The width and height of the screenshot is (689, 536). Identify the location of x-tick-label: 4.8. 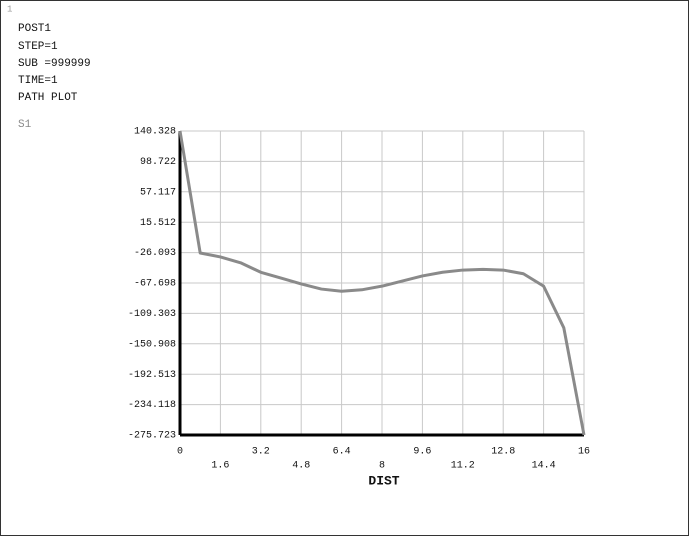
(301, 466).